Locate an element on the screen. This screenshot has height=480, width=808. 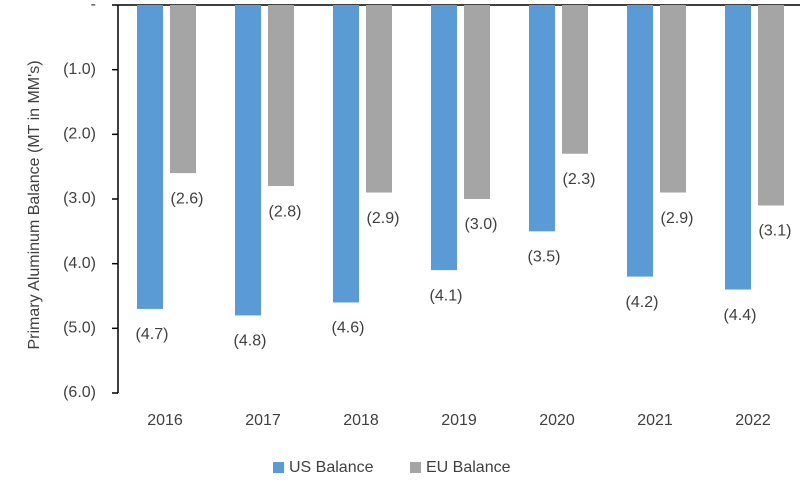
y-tick-label: (2.0) is located at coordinates (79, 134).